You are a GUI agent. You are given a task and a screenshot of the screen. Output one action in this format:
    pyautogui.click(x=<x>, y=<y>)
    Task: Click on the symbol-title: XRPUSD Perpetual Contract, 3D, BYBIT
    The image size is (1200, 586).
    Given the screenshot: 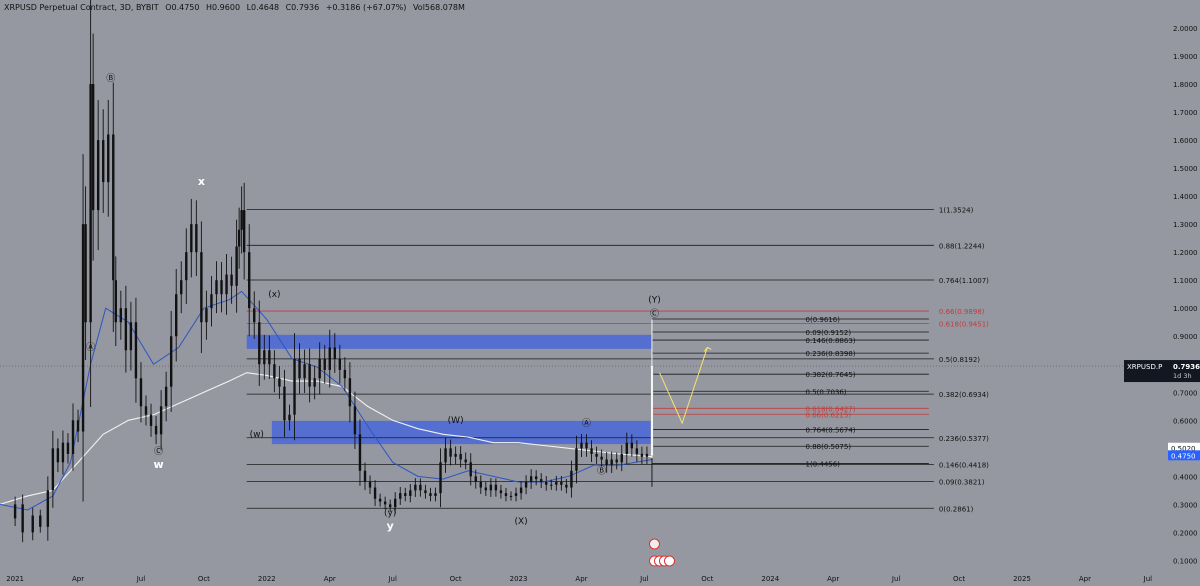 What is the action you would take?
    pyautogui.click(x=81, y=7)
    